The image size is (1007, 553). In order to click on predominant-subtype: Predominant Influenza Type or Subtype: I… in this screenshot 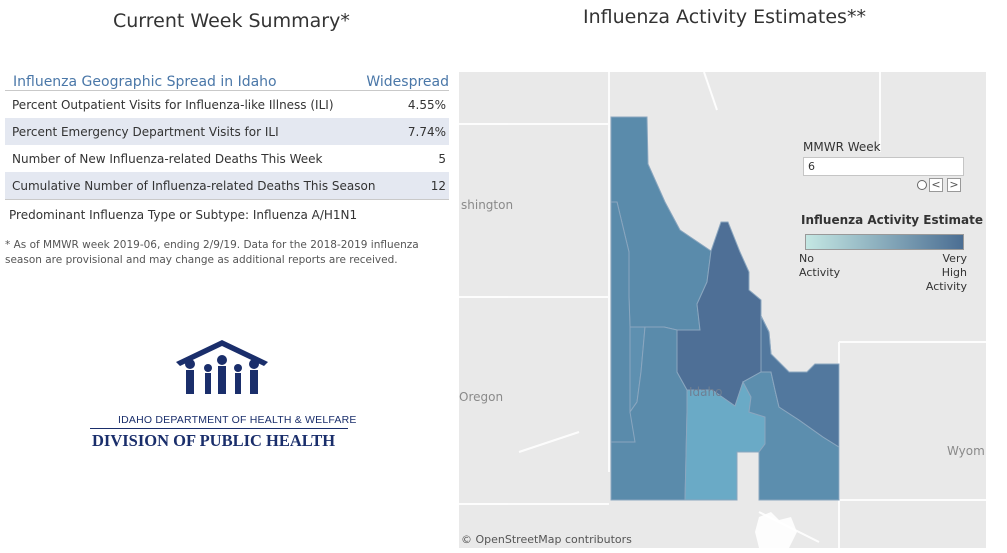, I will do `click(183, 215)`.